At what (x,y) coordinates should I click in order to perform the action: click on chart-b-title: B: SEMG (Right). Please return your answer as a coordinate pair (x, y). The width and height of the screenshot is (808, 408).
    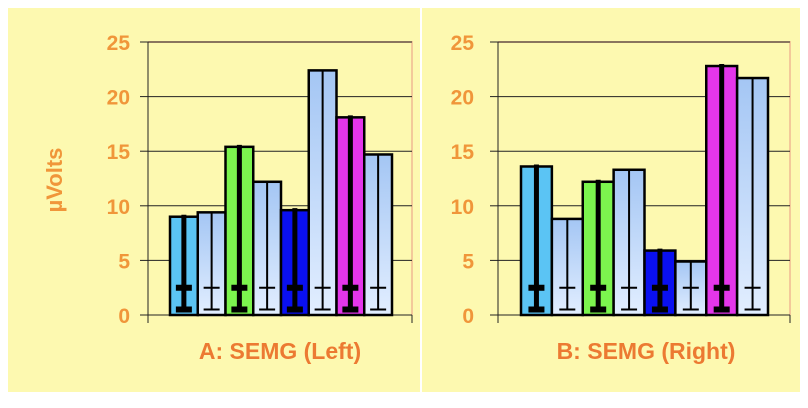
    Looking at the image, I should click on (646, 351).